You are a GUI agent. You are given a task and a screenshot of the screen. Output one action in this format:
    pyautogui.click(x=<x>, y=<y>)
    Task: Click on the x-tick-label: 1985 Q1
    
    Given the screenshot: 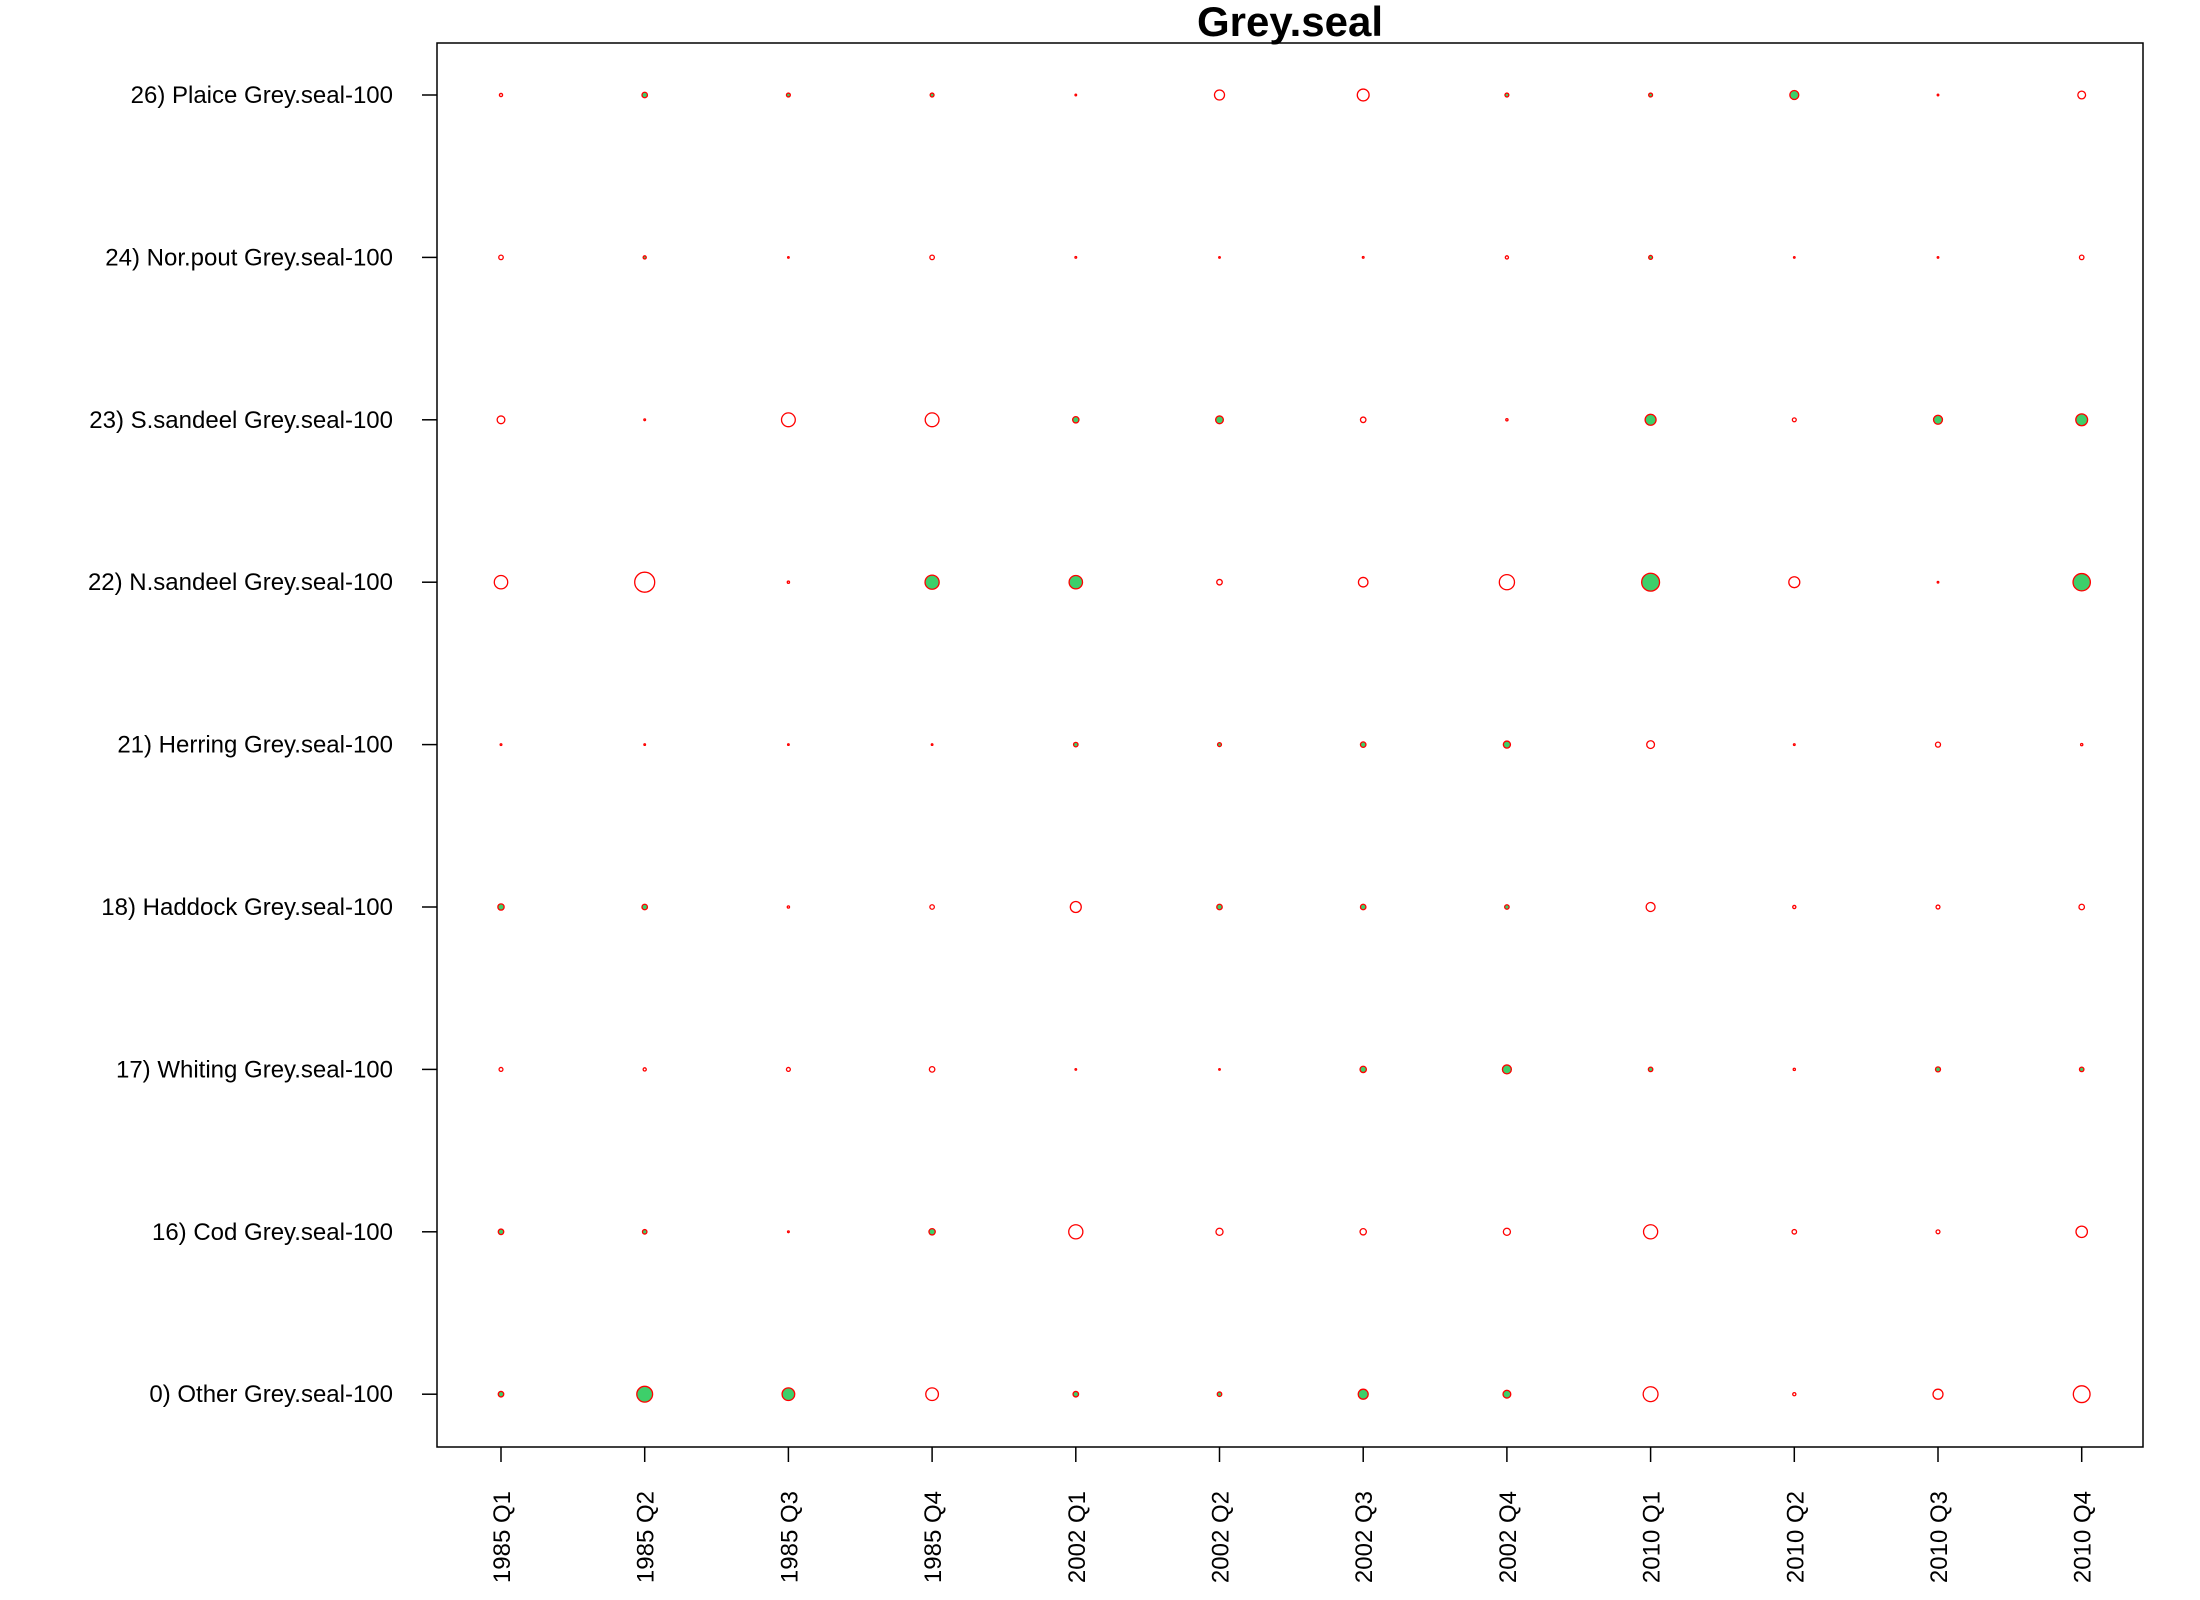 What is the action you would take?
    pyautogui.click(x=502, y=1537)
    